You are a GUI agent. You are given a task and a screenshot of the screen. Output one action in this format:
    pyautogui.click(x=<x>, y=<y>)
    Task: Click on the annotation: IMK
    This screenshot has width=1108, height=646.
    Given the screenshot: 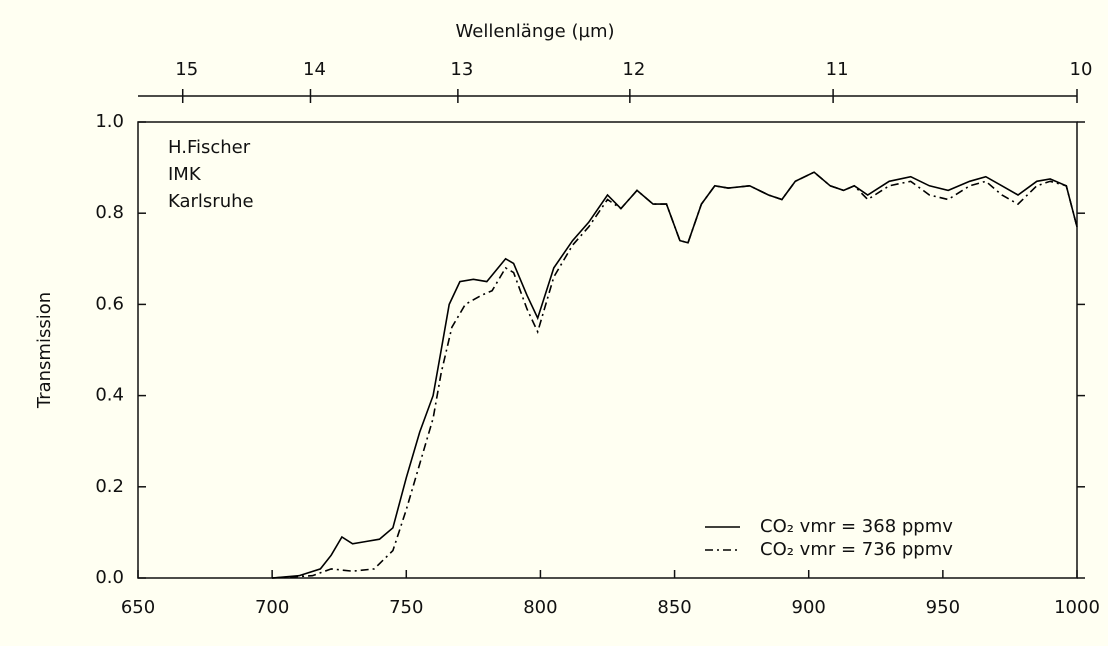 What is the action you would take?
    pyautogui.click(x=185, y=174)
    